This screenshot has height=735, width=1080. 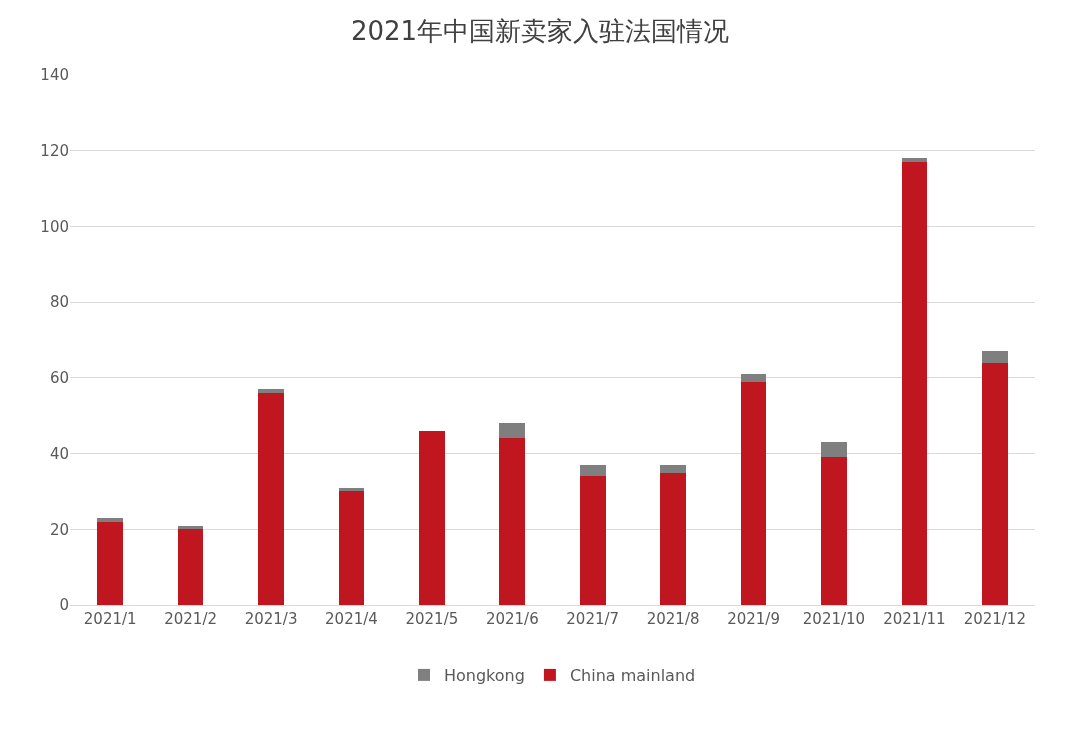 I want to click on x-tick-label: 2021/4, so click(x=351, y=619).